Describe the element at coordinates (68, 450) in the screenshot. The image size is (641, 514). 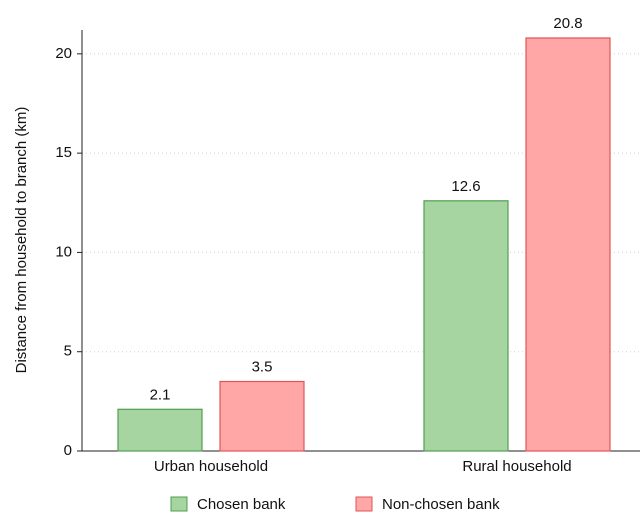
I see `y-tick-label: 0` at that location.